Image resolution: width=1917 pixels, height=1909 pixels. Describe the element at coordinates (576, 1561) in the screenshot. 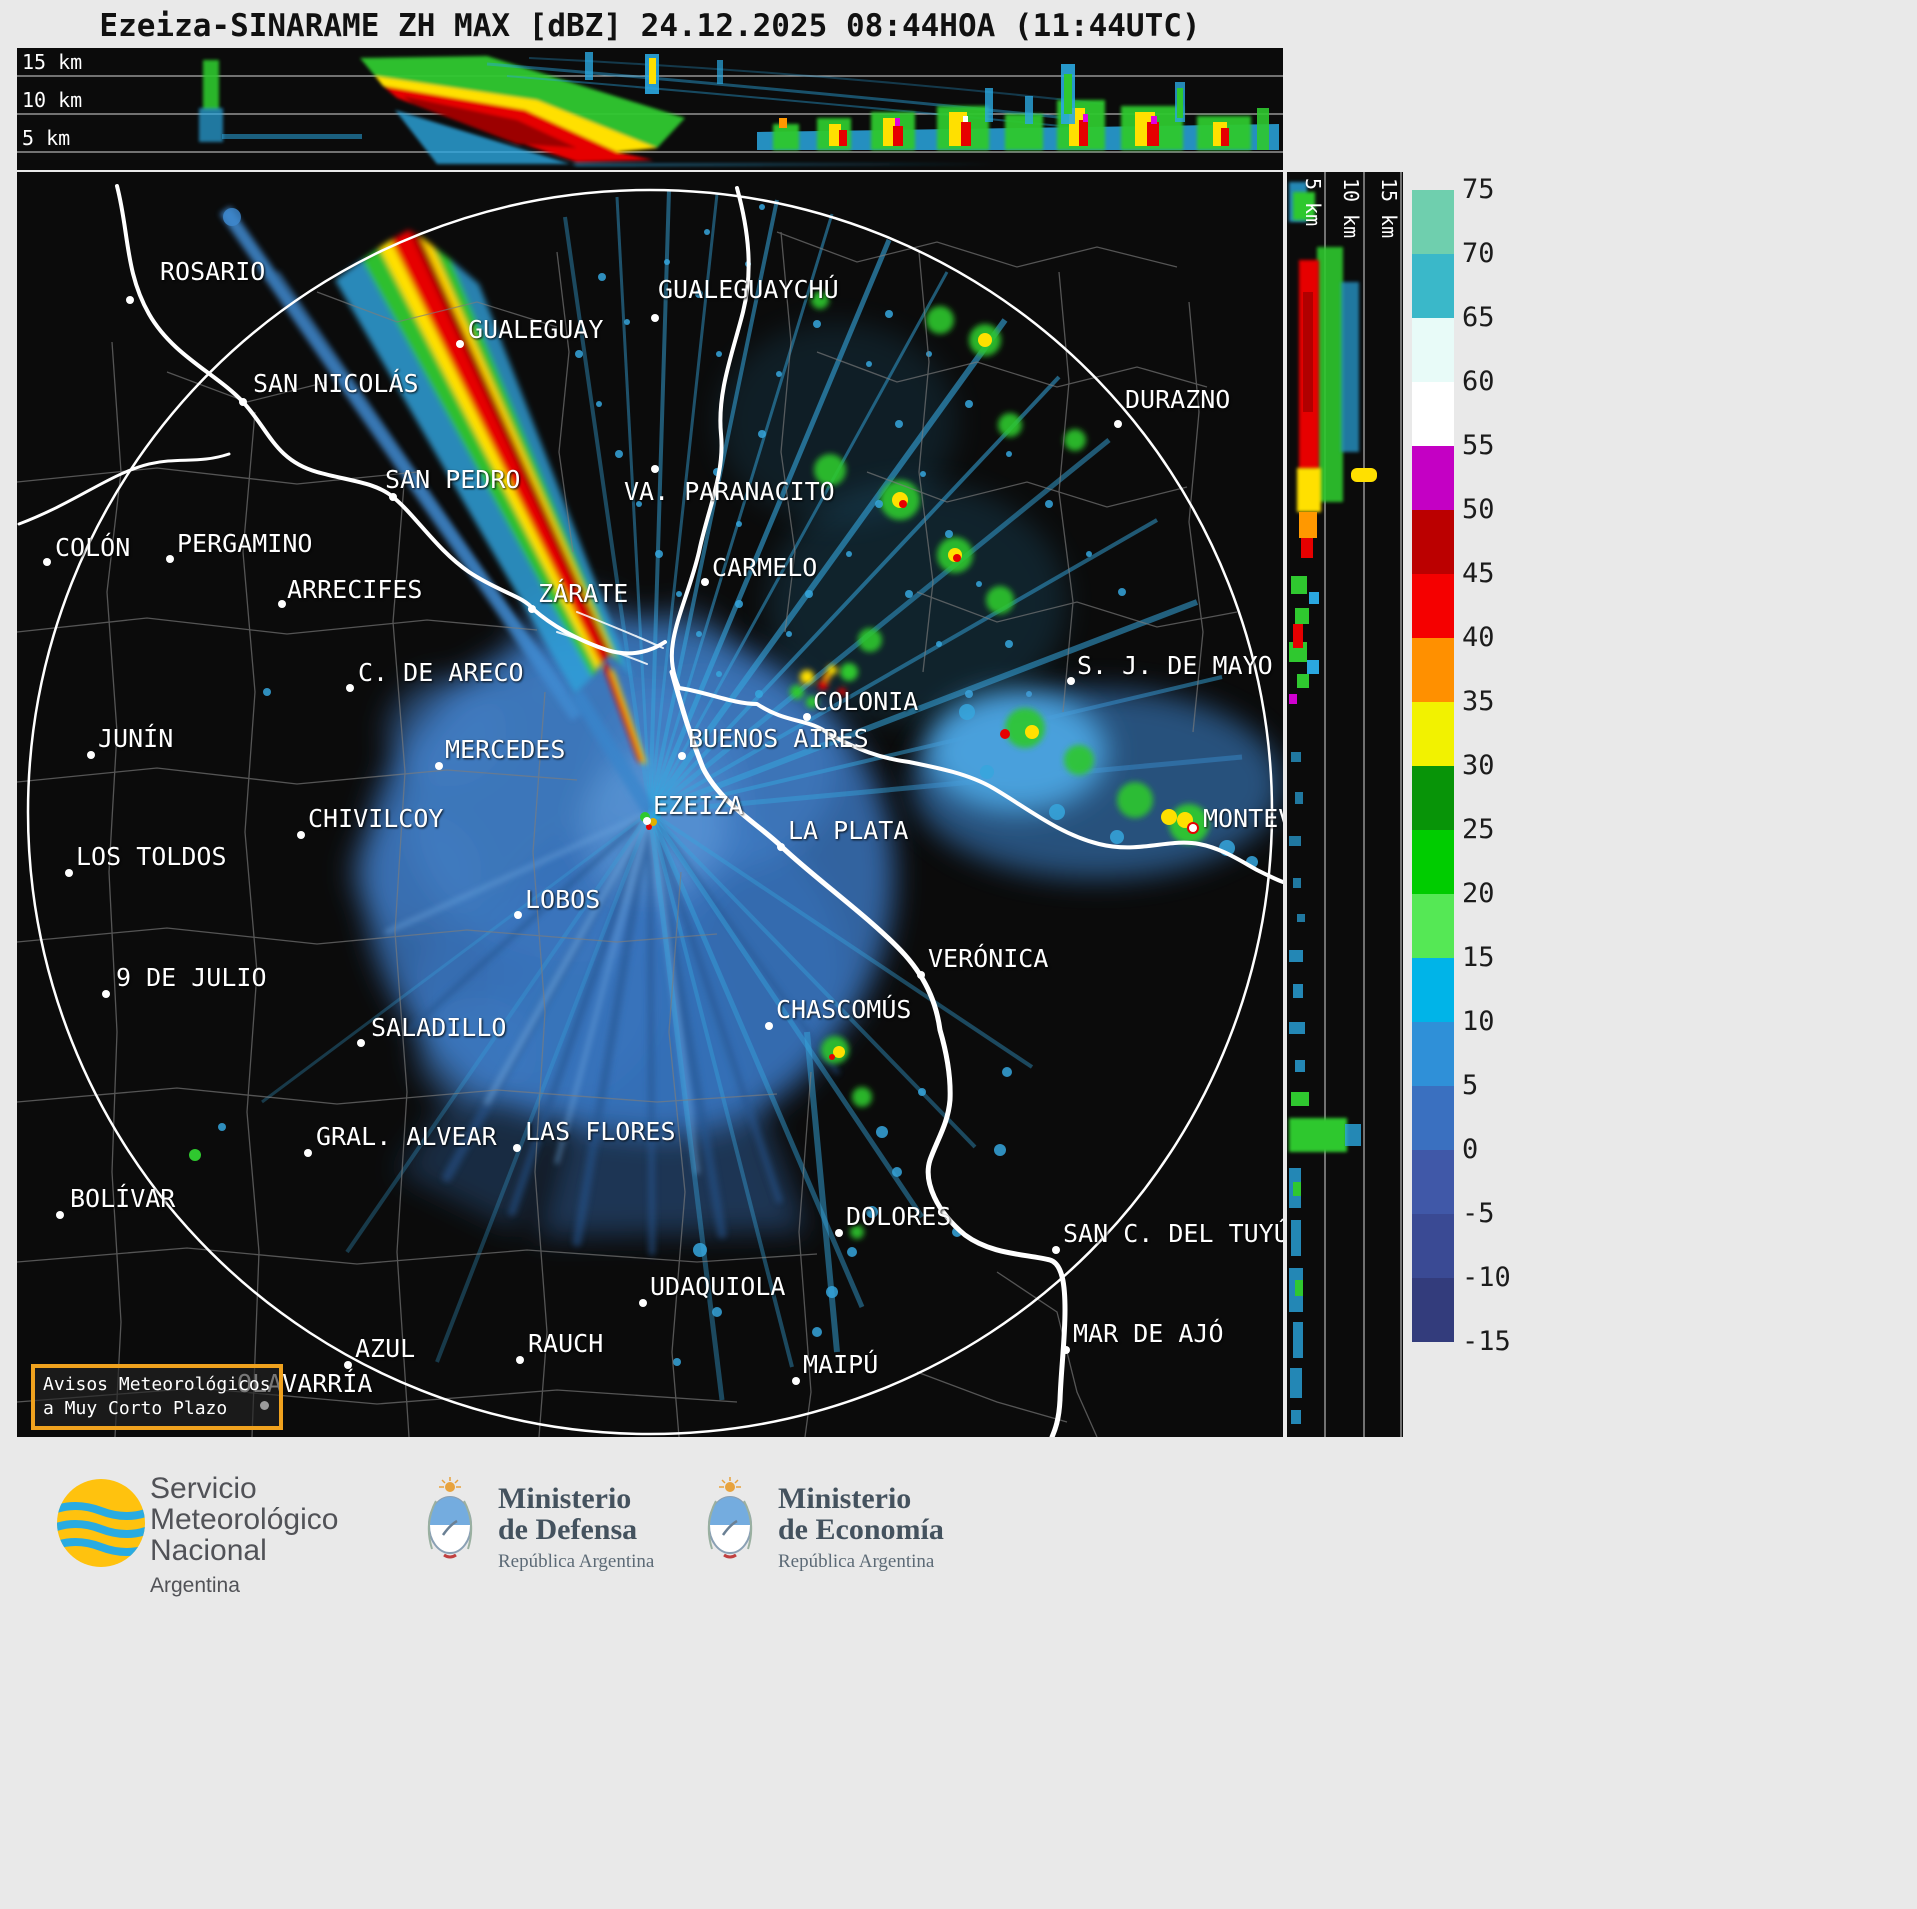

I see `defensa-sub: República Argentina` at that location.